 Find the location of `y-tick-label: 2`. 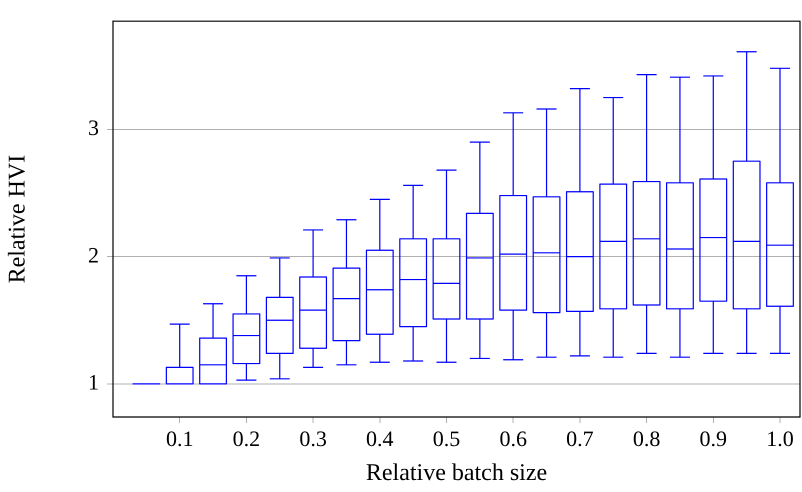

y-tick-label: 2 is located at coordinates (93, 255).